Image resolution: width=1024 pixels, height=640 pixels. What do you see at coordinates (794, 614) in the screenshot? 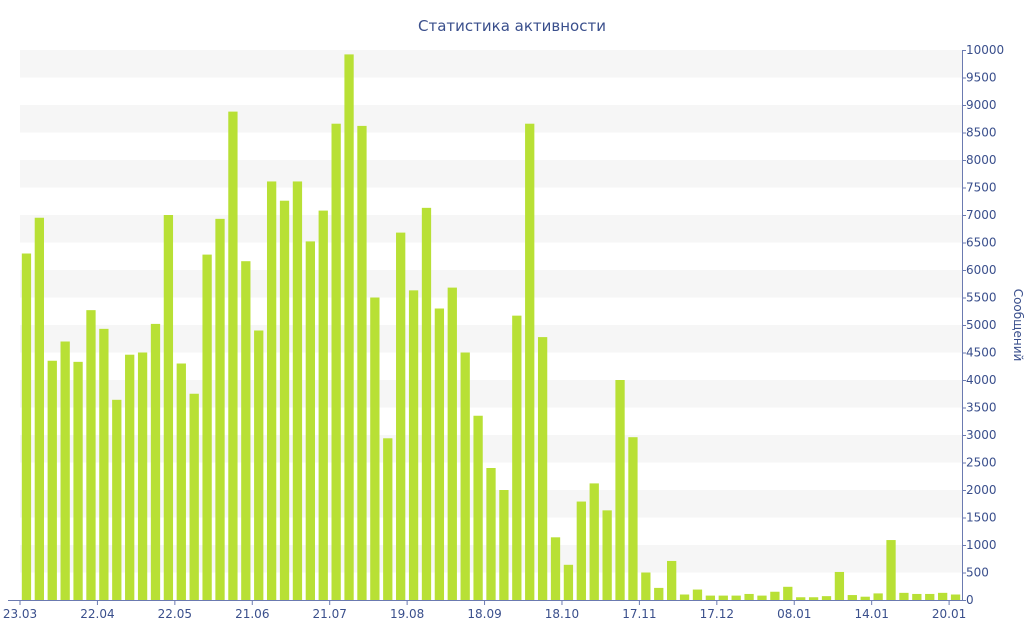
I see `x-tick-label: 08.01` at bounding box center [794, 614].